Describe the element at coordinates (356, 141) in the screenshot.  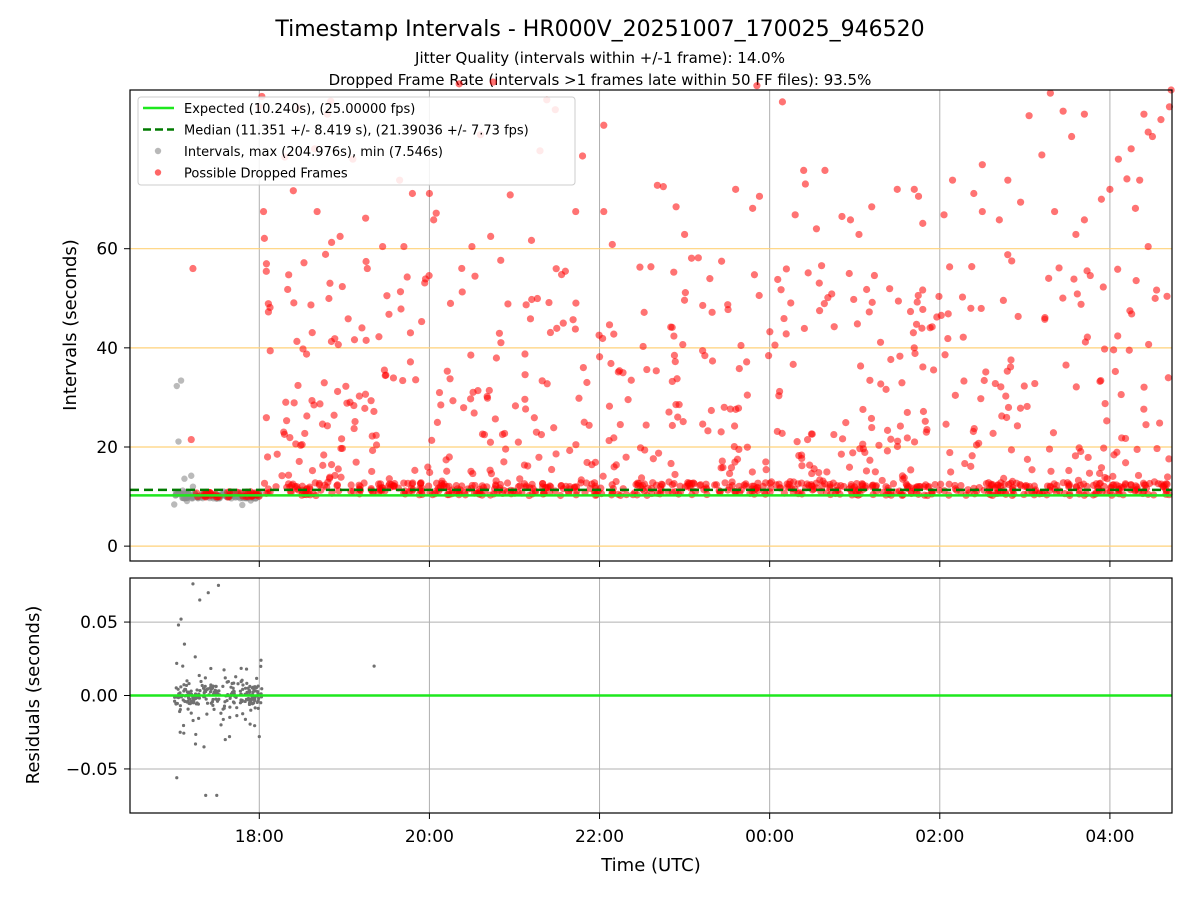
I see `legend-box` at that location.